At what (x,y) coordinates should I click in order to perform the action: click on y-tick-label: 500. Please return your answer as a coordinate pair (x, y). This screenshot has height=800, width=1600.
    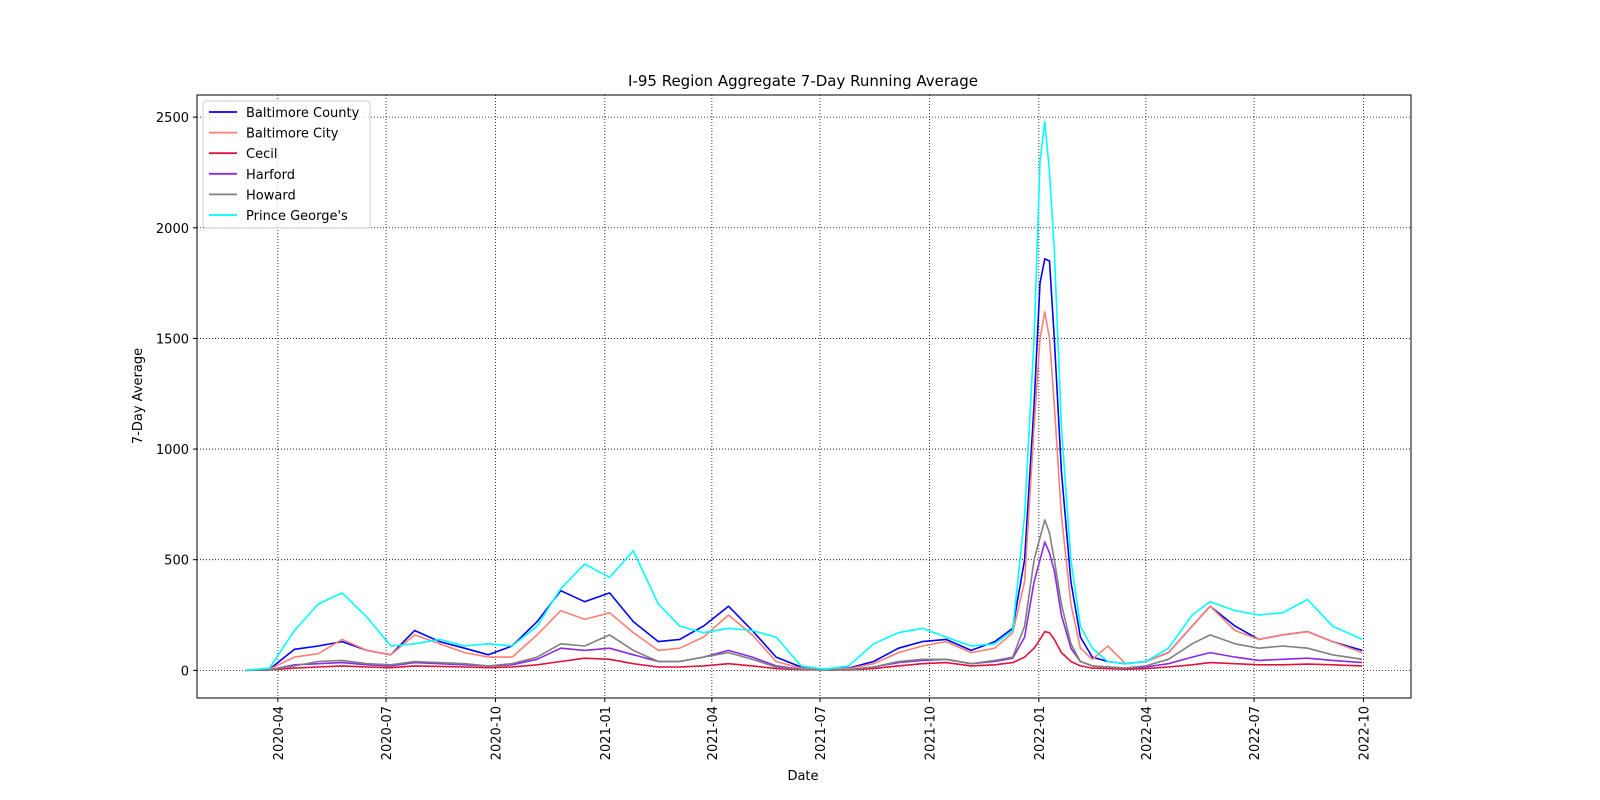
    Looking at the image, I should click on (176, 561).